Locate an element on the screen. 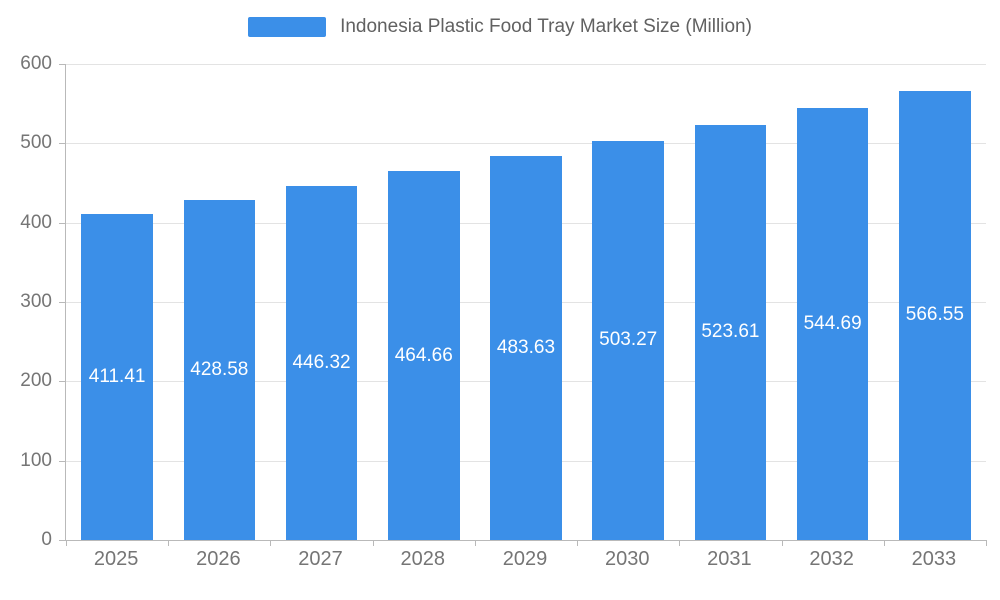 The width and height of the screenshot is (1000, 600). bar-slot: 464.66 is located at coordinates (424, 302).